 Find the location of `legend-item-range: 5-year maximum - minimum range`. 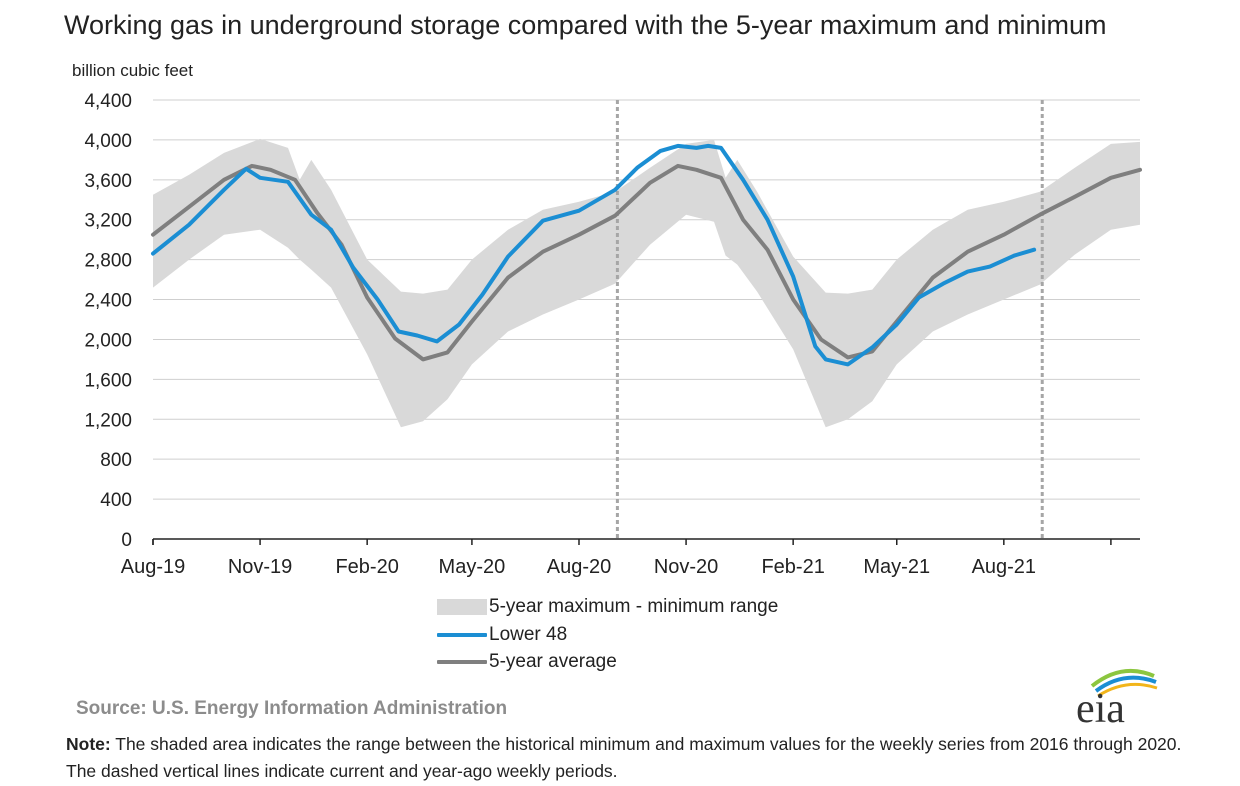

legend-item-range: 5-year maximum - minimum range is located at coordinates (607, 607).